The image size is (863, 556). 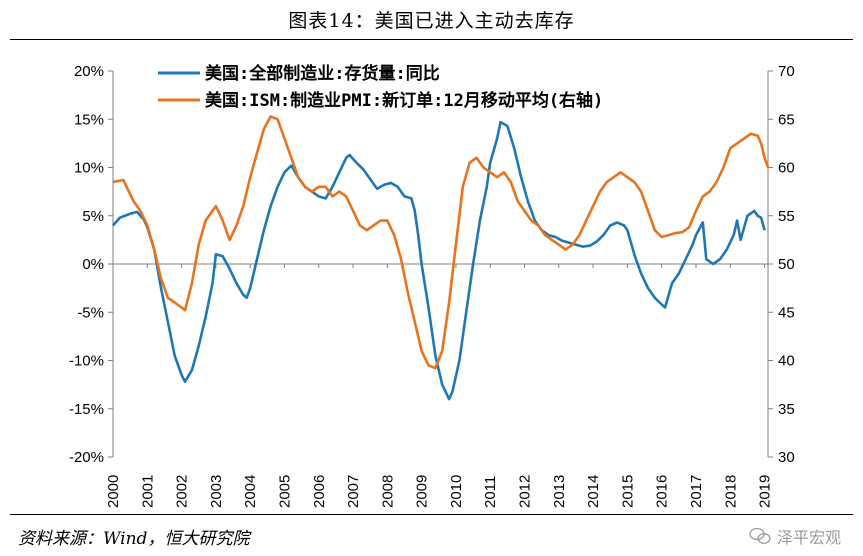 I want to click on left-tick-label: -5%, so click(x=90, y=312).